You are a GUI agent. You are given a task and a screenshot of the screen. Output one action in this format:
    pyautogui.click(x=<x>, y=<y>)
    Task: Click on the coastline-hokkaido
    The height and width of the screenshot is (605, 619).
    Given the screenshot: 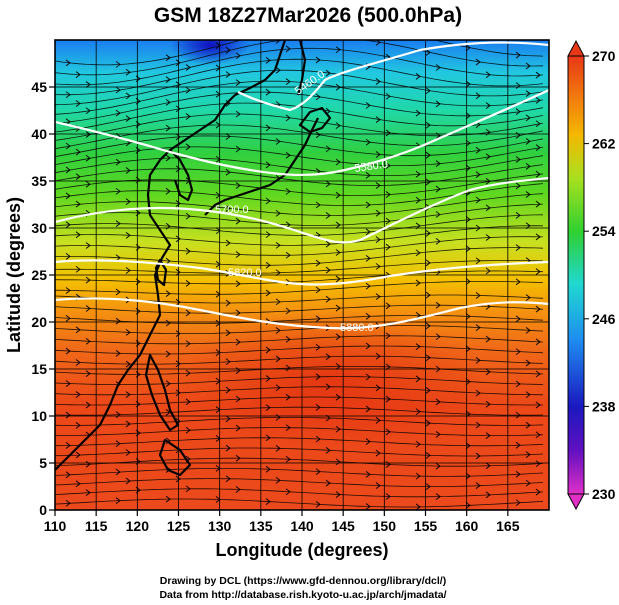 What is the action you would take?
    pyautogui.click(x=315, y=120)
    